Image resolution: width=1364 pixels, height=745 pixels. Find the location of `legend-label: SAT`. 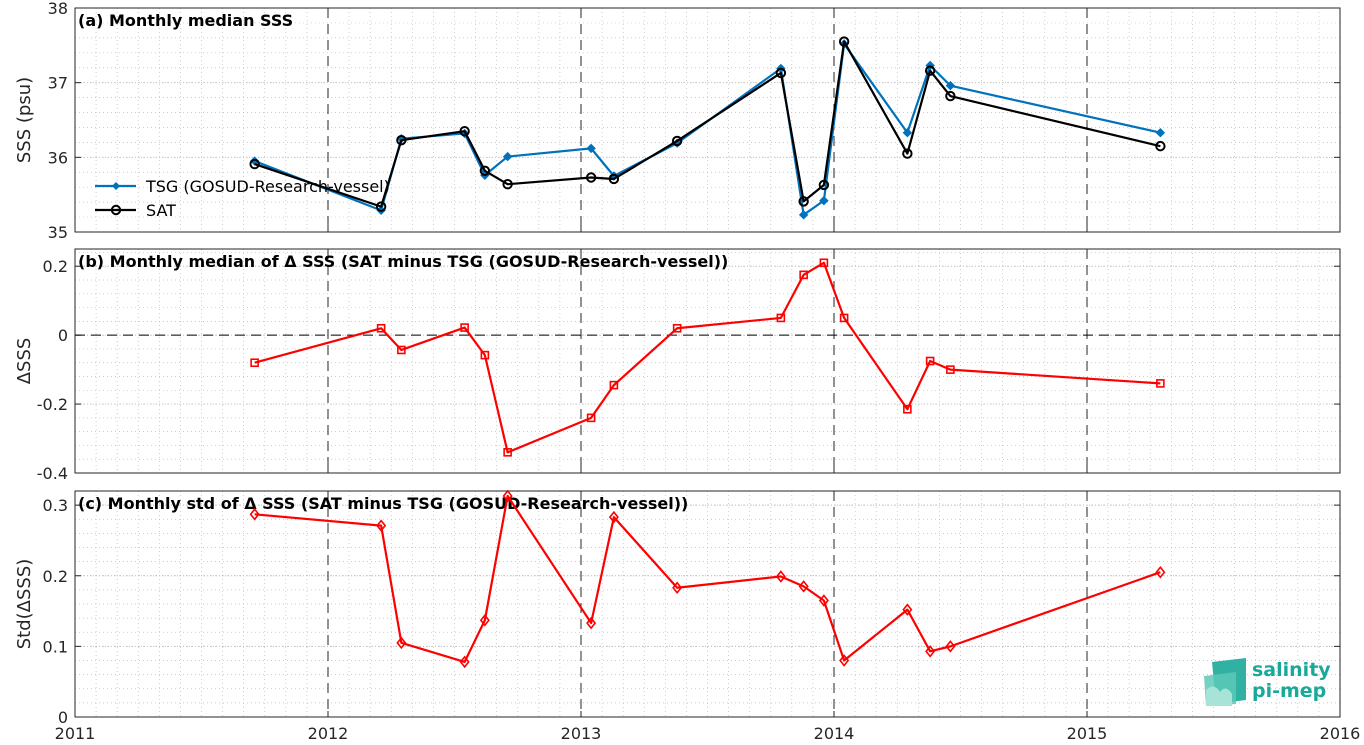

legend-label: SAT is located at coordinates (161, 210).